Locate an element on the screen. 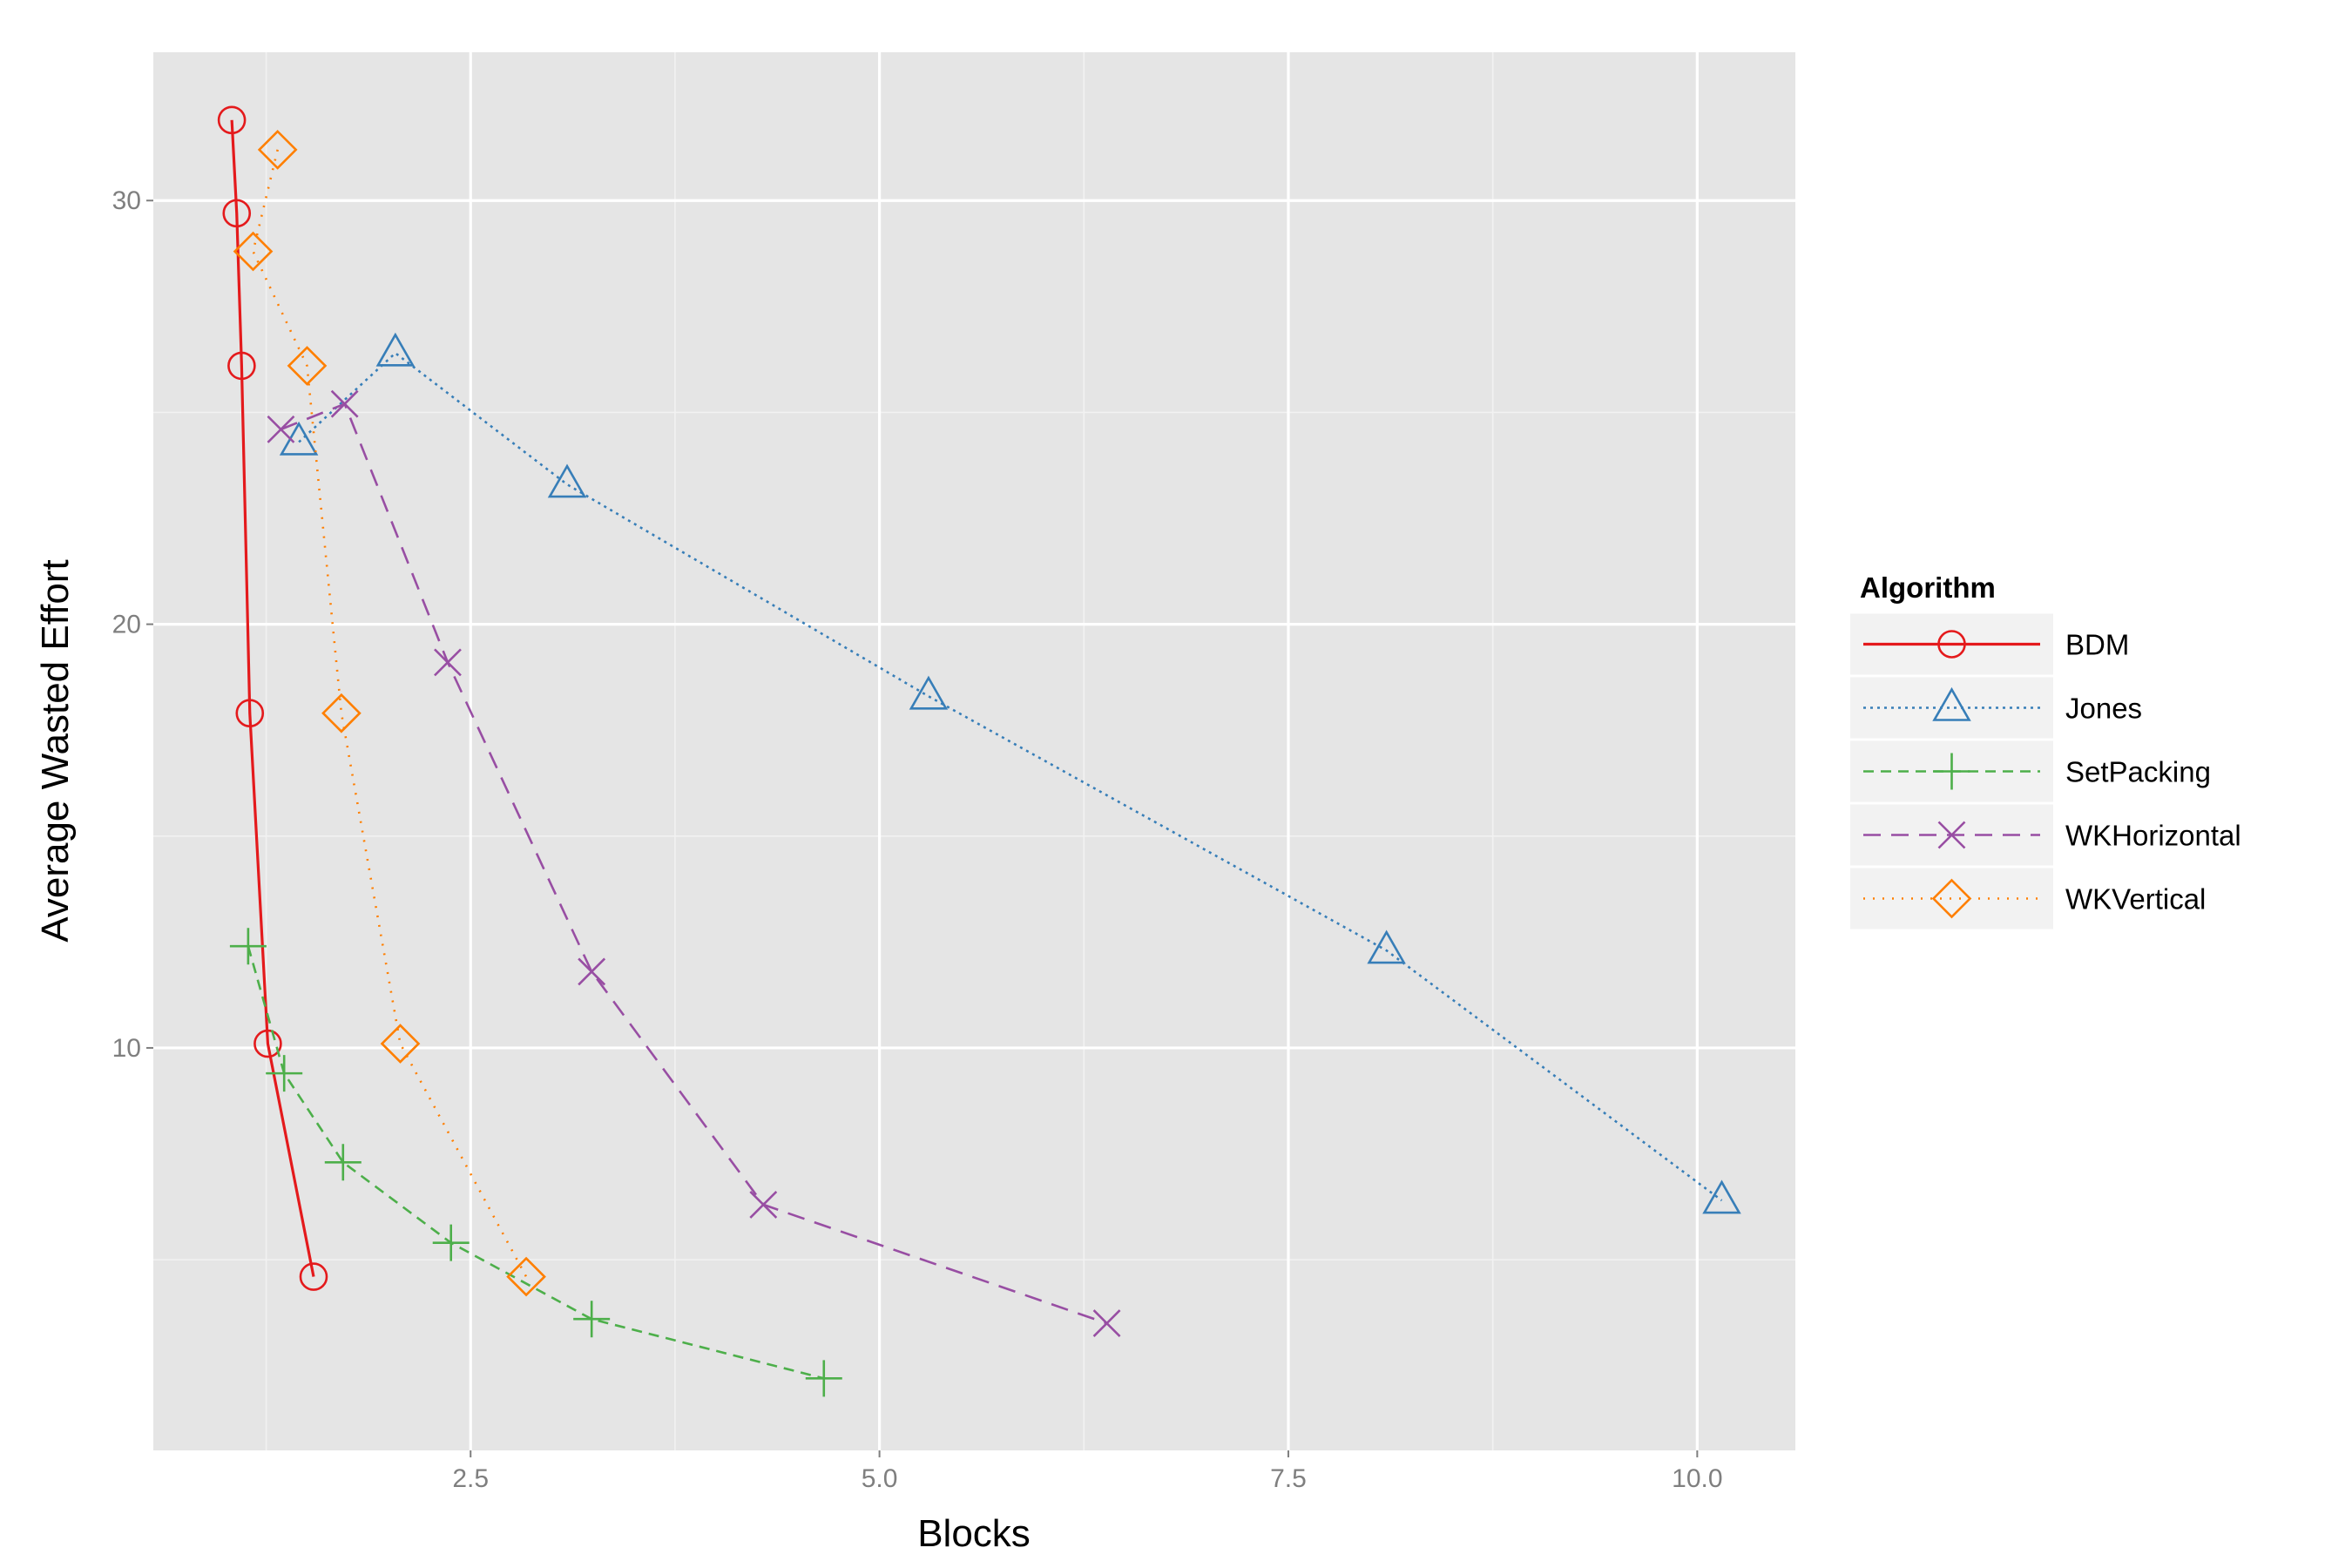 This screenshot has width=2352, height=1568. y-axis: 10 20 30 is located at coordinates (132, 624).